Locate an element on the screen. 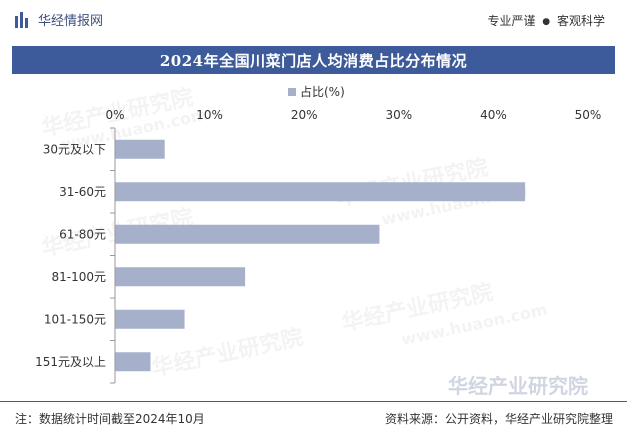 The image size is (627, 445). brand-name: 华经情报网 is located at coordinates (71, 21).